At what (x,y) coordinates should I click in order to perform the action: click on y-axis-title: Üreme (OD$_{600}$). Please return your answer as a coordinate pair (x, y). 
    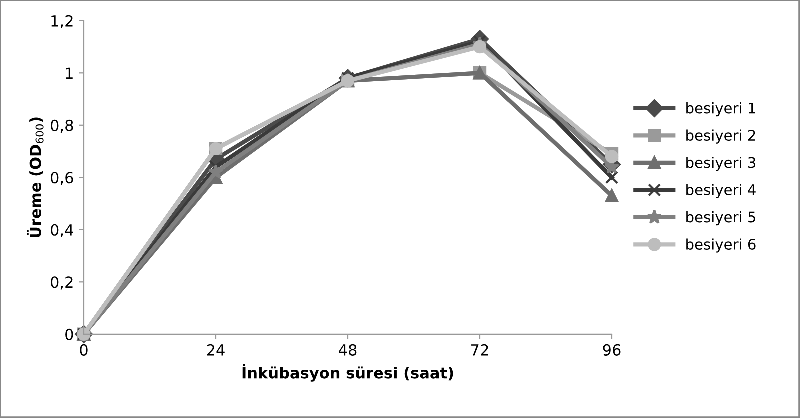
    Looking at the image, I should click on (35, 178).